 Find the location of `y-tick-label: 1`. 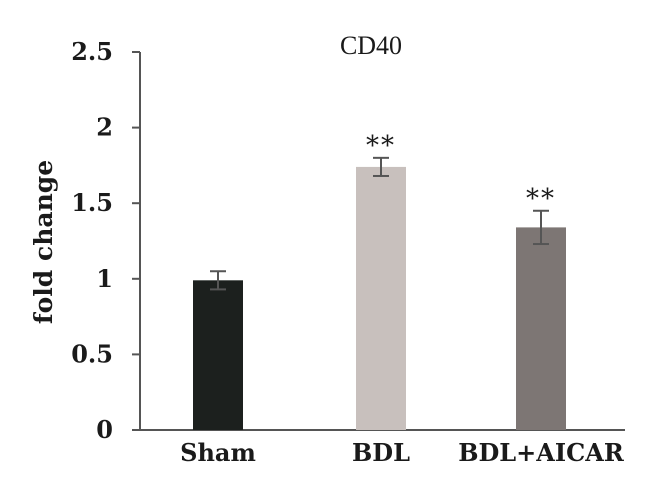

y-tick-label: 1 is located at coordinates (104, 278).